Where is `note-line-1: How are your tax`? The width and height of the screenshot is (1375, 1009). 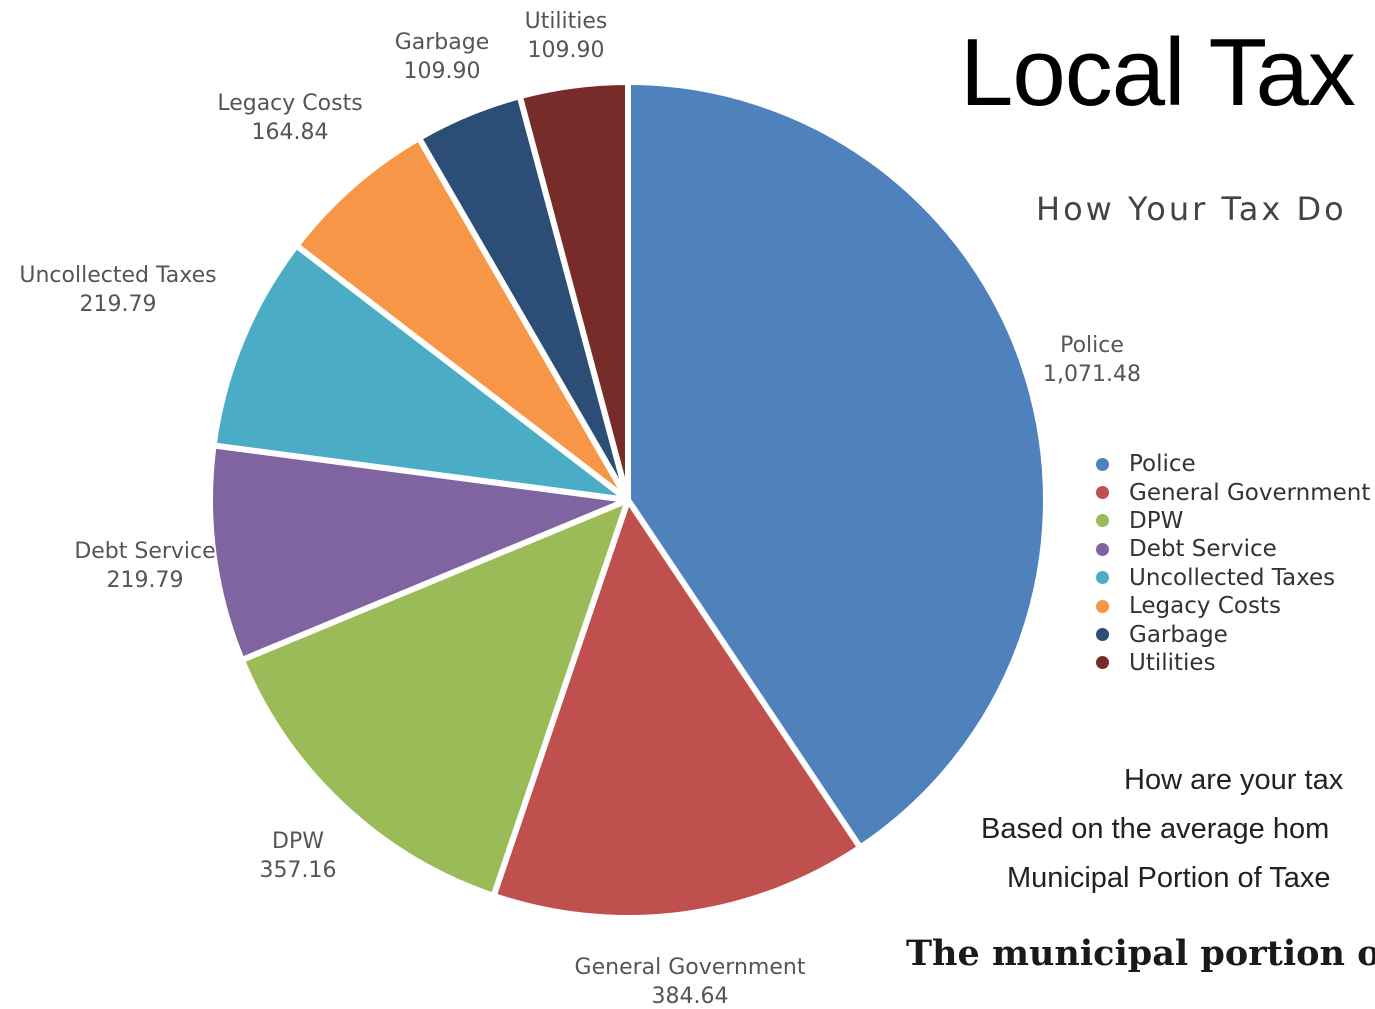 note-line-1: How are your tax is located at coordinates (1234, 780).